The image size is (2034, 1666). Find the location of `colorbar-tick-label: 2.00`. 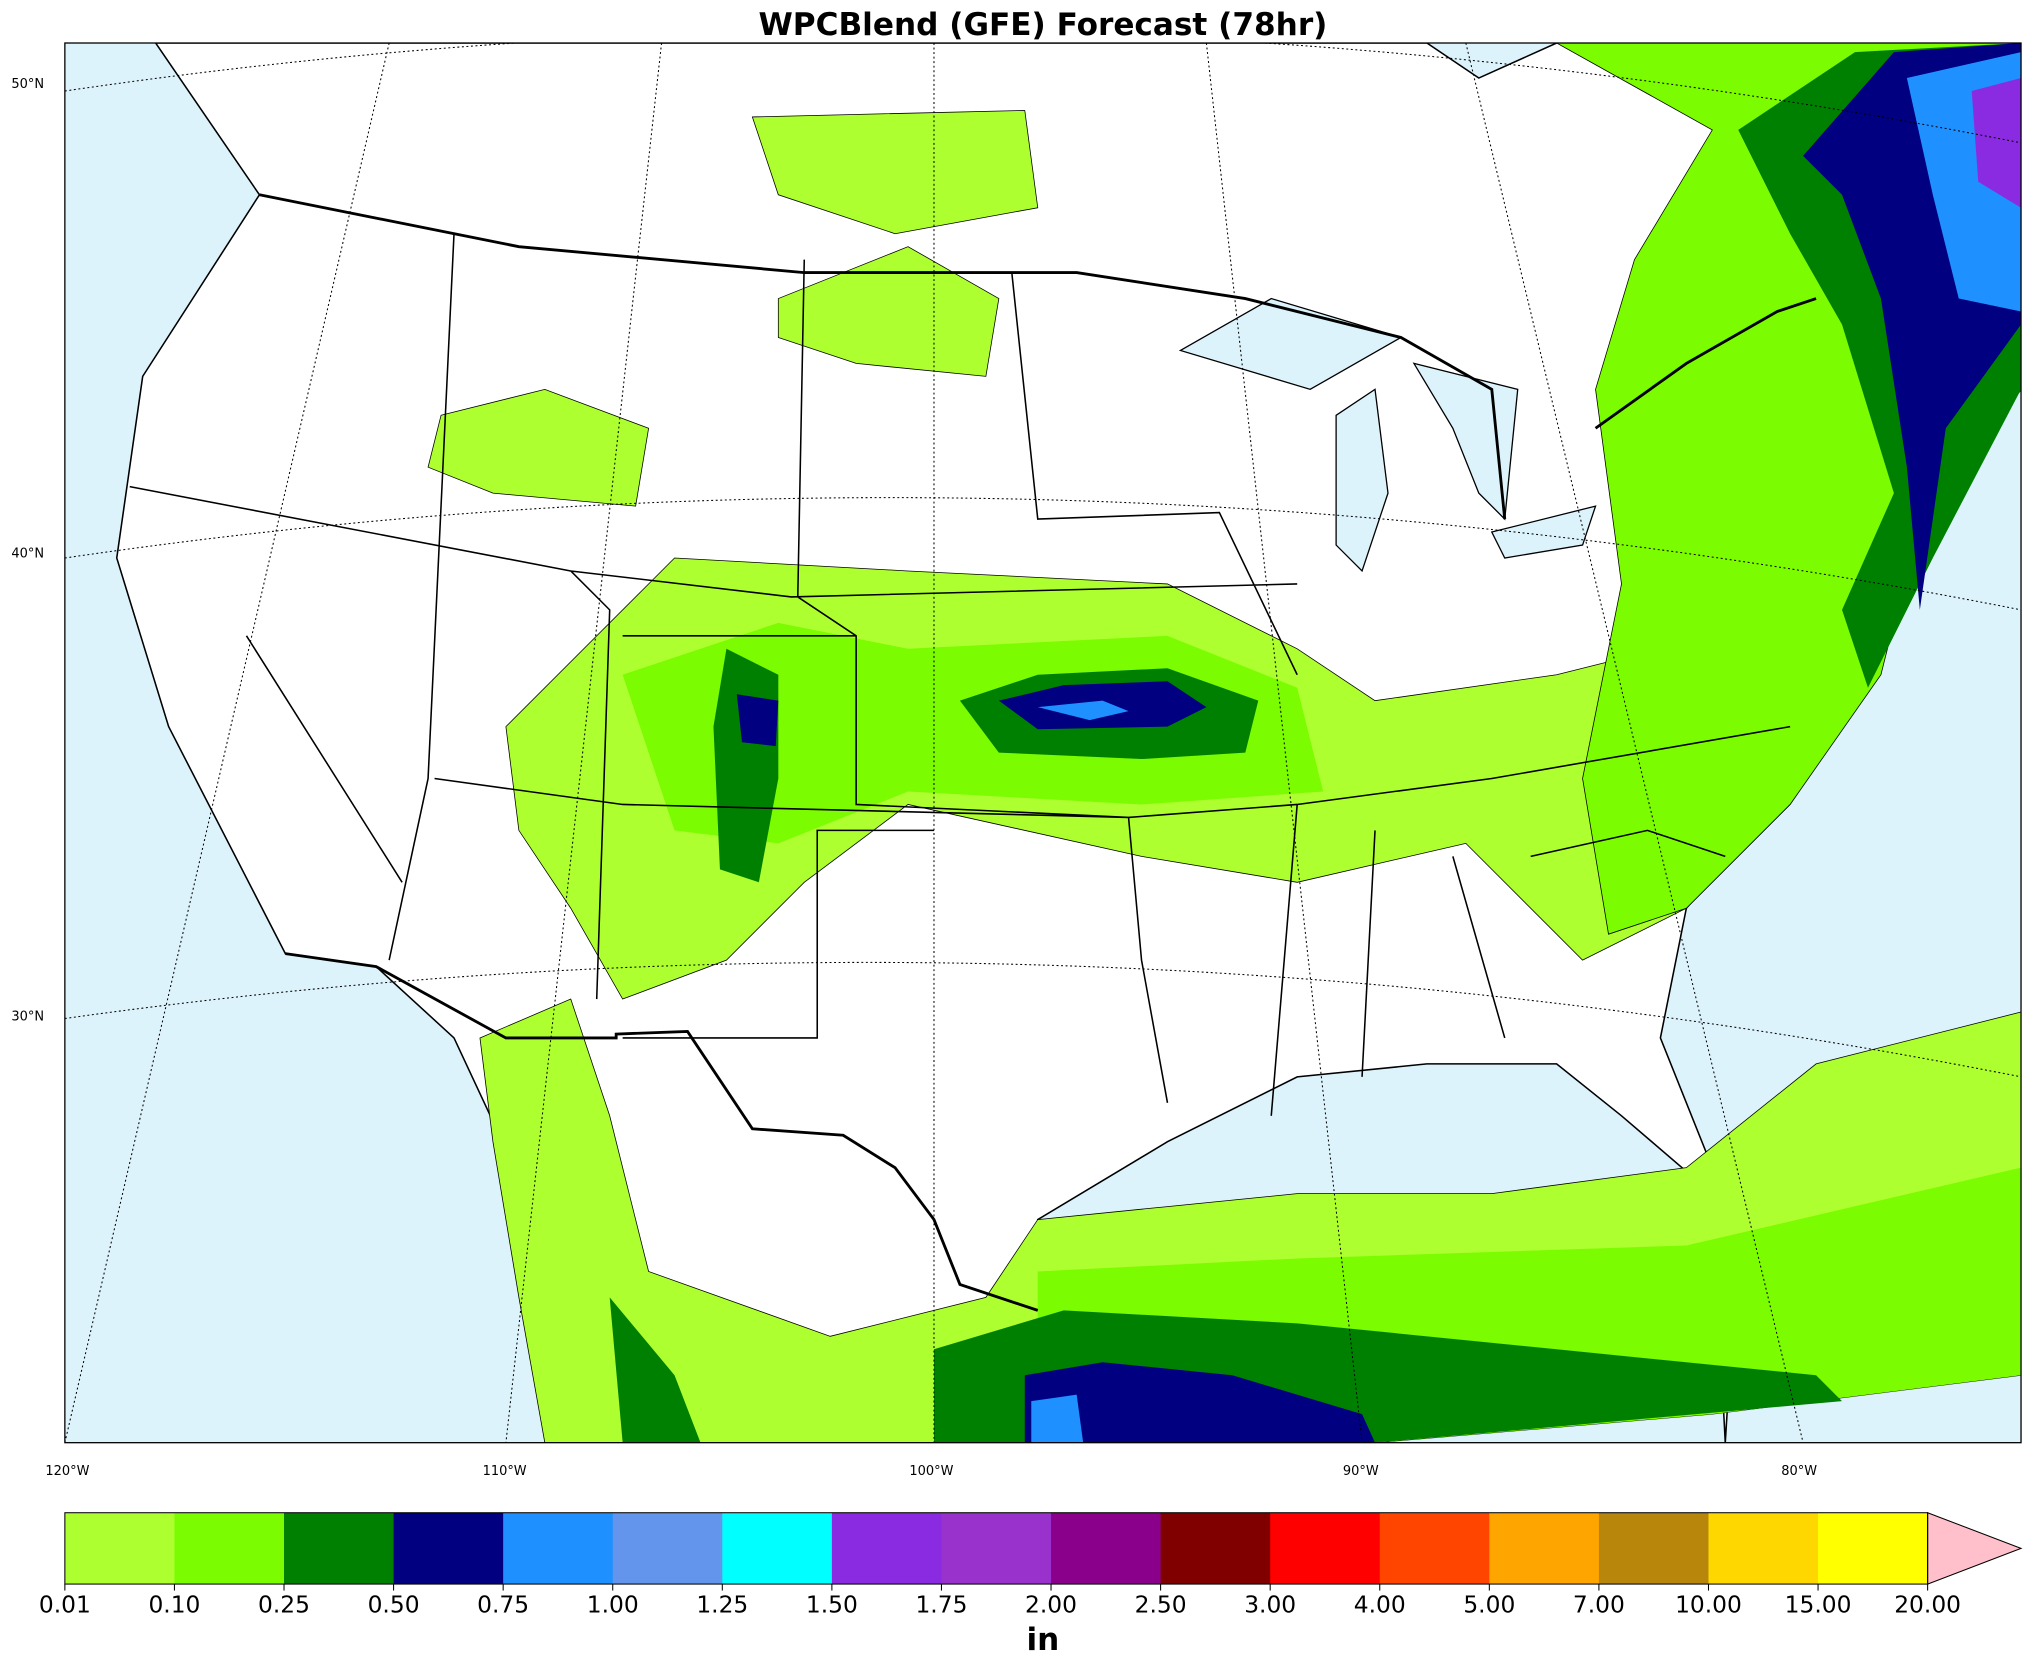

colorbar-tick-label: 2.00 is located at coordinates (1051, 1605).